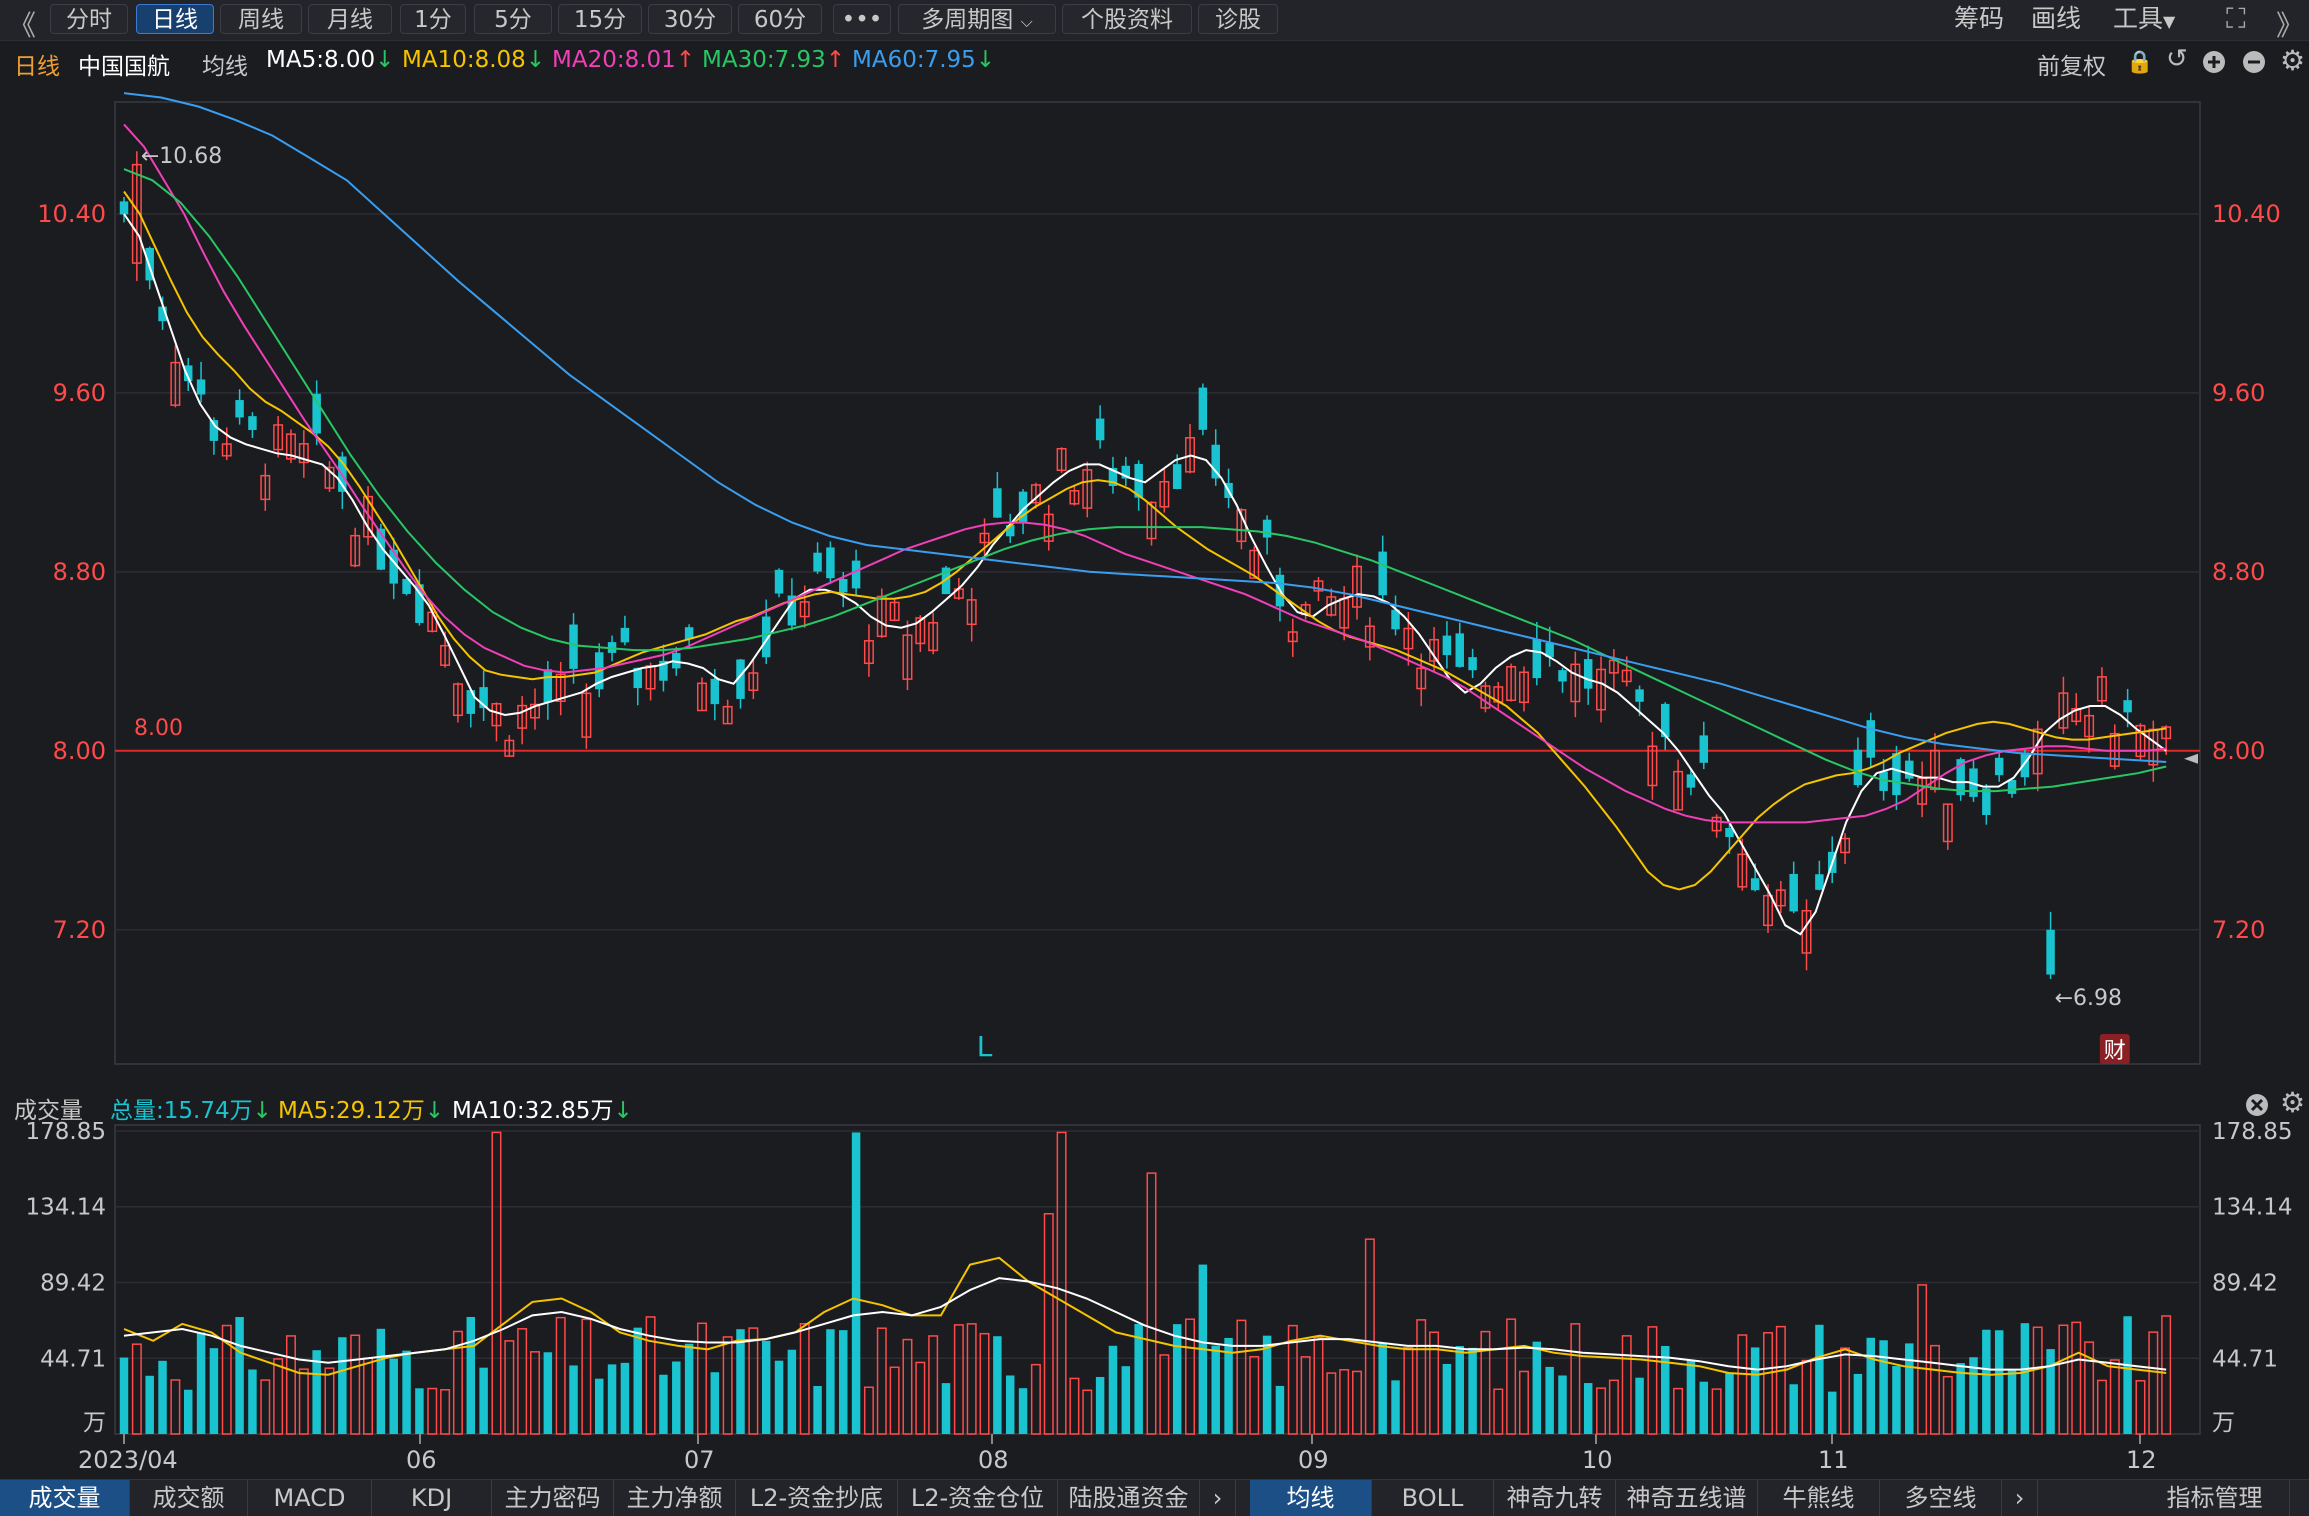 The width and height of the screenshot is (2309, 1516). What do you see at coordinates (2254, 62) in the screenshot?
I see `zoom-out-icon` at bounding box center [2254, 62].